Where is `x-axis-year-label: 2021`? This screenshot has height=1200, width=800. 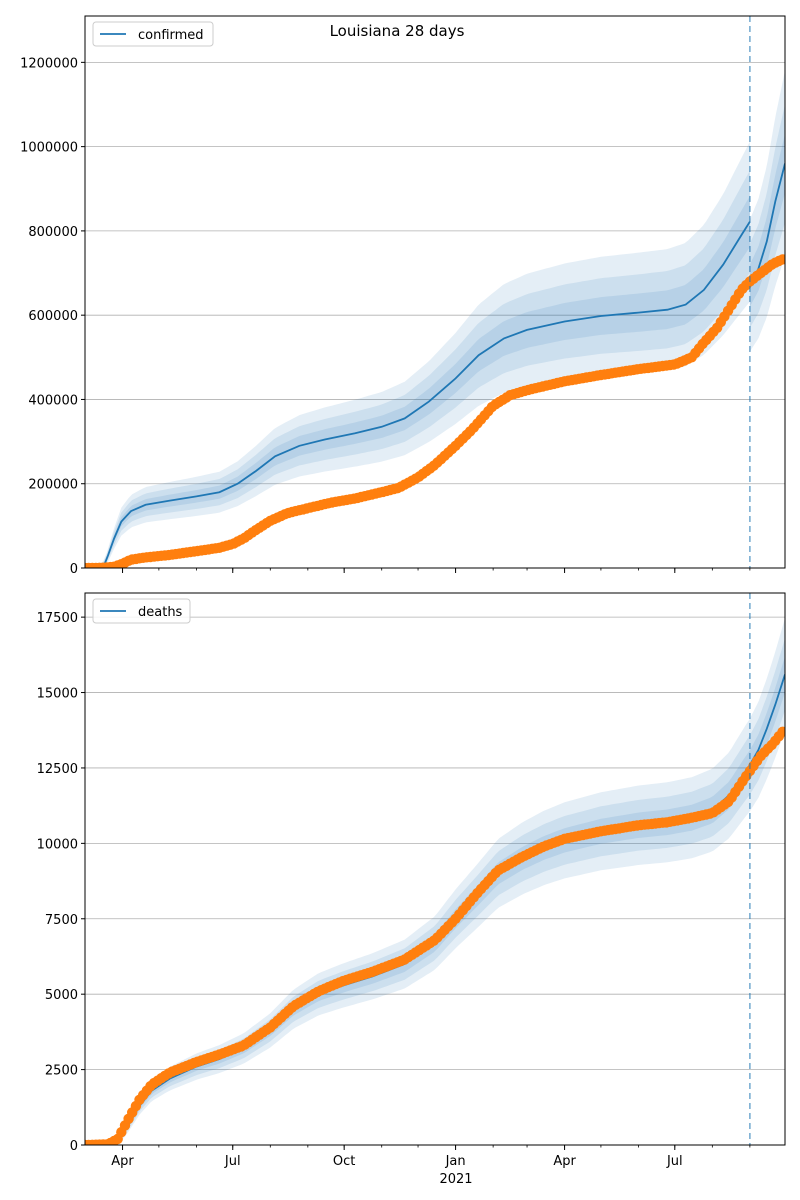
x-axis-year-label: 2021 is located at coordinates (455, 1179).